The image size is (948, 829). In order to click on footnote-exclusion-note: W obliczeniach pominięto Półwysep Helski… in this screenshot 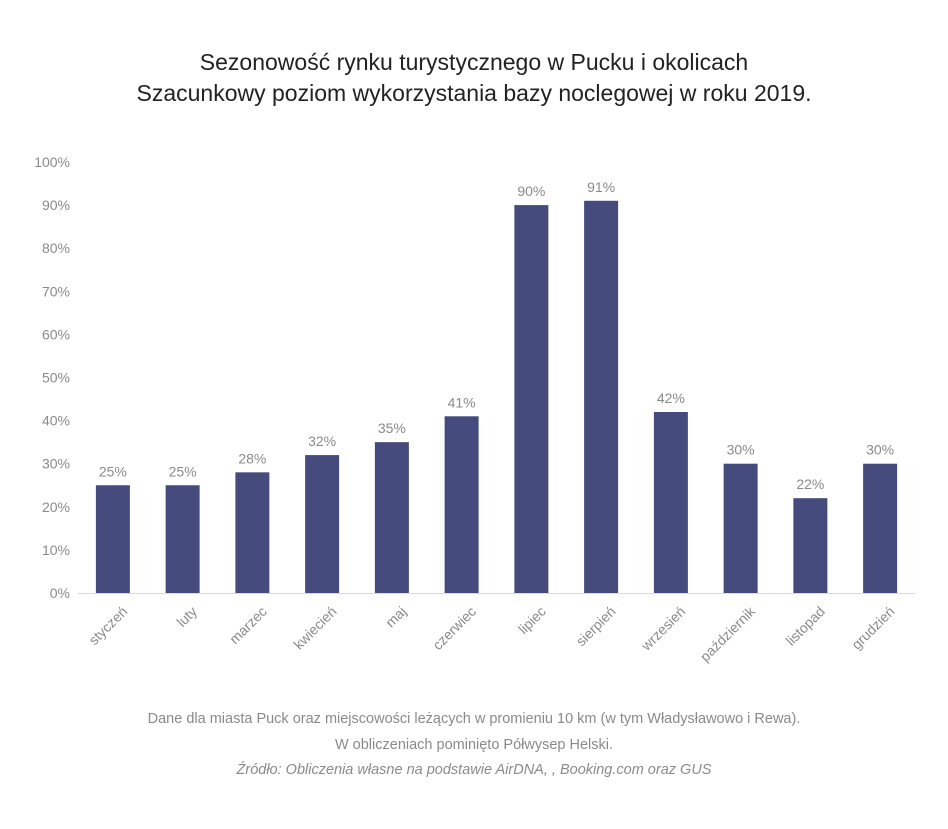, I will do `click(474, 745)`.